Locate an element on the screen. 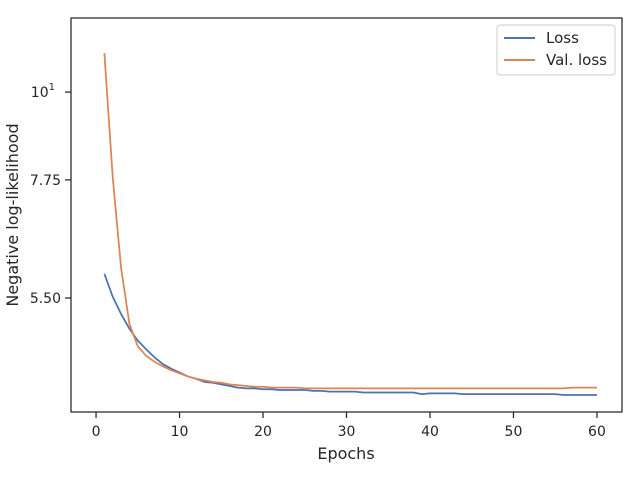 This screenshot has height=480, width=640. x-tick-label: 10 is located at coordinates (180, 432).